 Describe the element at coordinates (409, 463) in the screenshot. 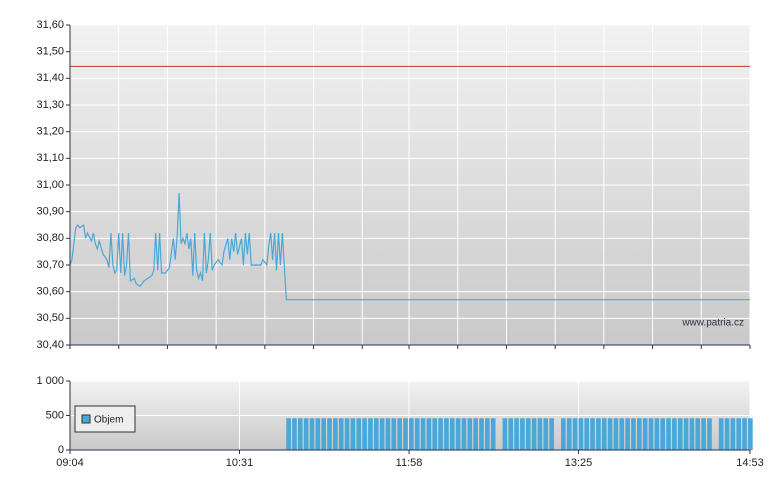

I see `x-tick-label: 11:58` at that location.